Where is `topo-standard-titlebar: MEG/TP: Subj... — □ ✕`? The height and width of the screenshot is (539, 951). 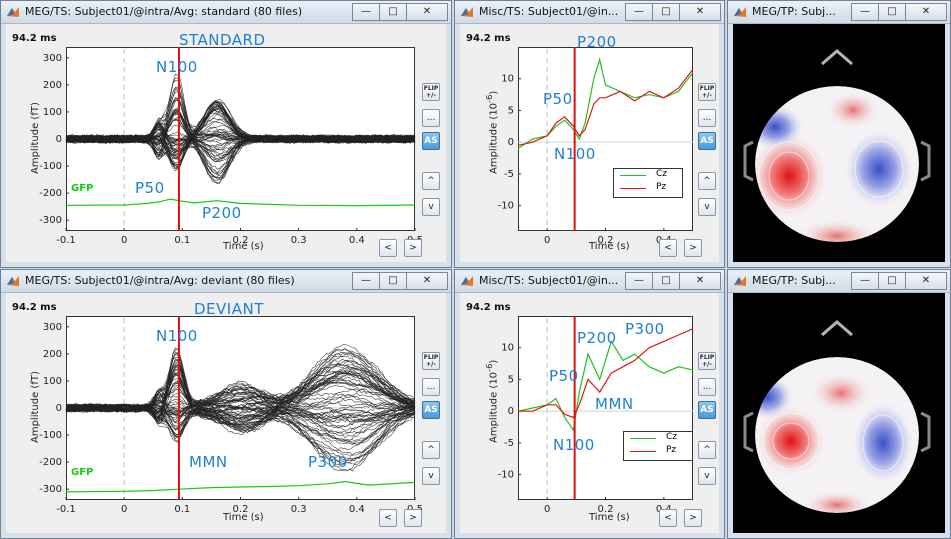
topo-standard-titlebar: MEG/TP: Subj... — □ ✕ is located at coordinates (839, 12).